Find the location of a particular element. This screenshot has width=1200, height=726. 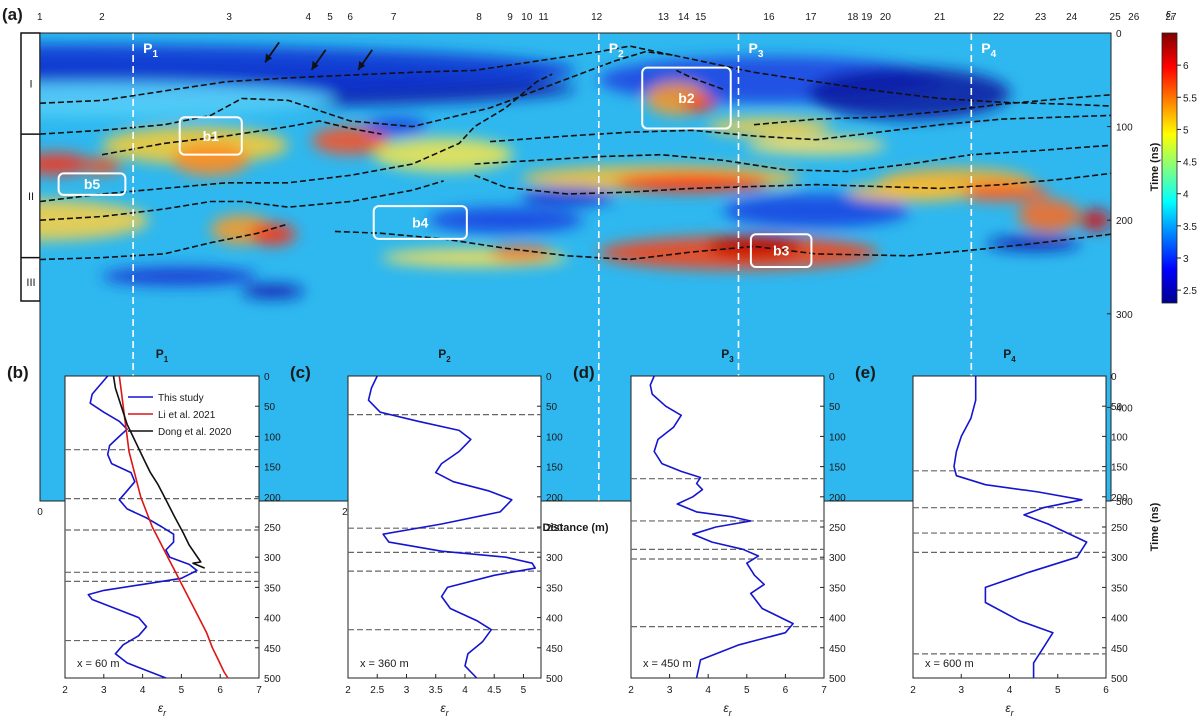

y-tick-label-c-50: 50 is located at coordinates (552, 407).